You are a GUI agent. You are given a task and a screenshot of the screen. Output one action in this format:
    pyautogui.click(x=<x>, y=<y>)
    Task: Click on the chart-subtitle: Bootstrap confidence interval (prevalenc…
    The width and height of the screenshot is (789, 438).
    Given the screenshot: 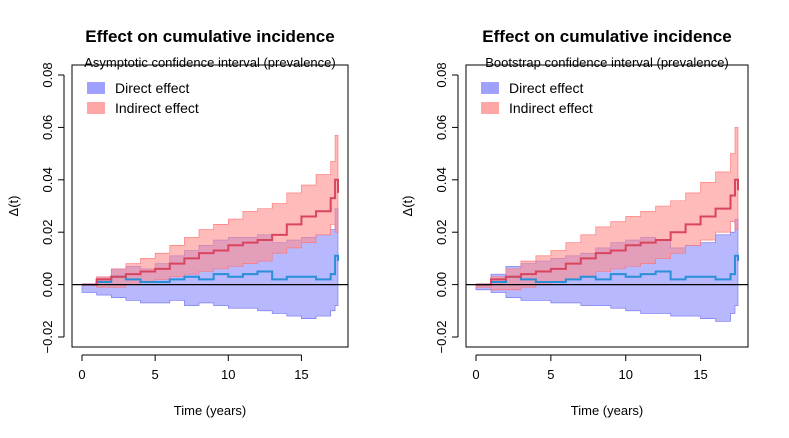 What is the action you would take?
    pyautogui.click(x=607, y=62)
    